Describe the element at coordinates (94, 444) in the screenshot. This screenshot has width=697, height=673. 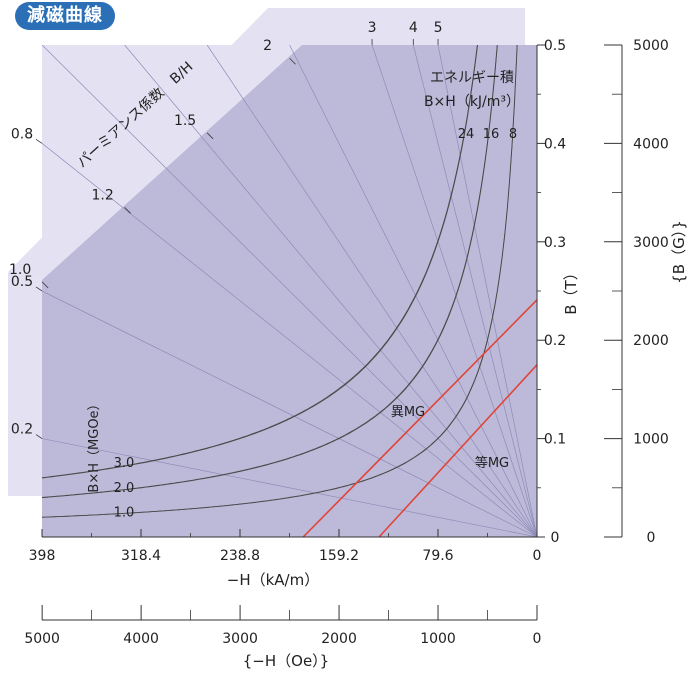
I see `energy-mgoe-title: B×H（MGOe）` at that location.